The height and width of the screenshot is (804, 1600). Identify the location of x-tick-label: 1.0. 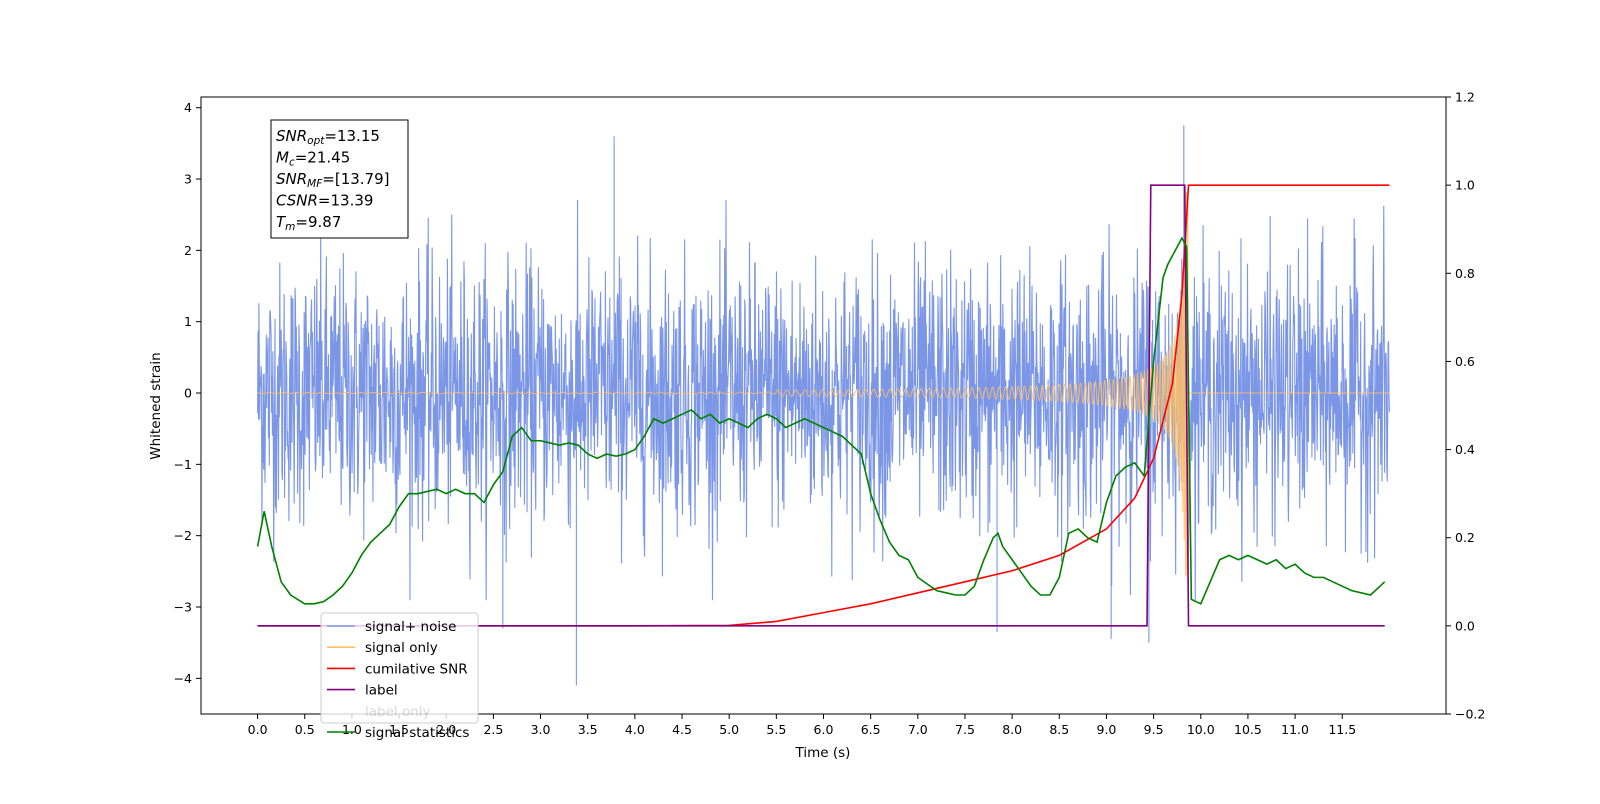
(352, 729).